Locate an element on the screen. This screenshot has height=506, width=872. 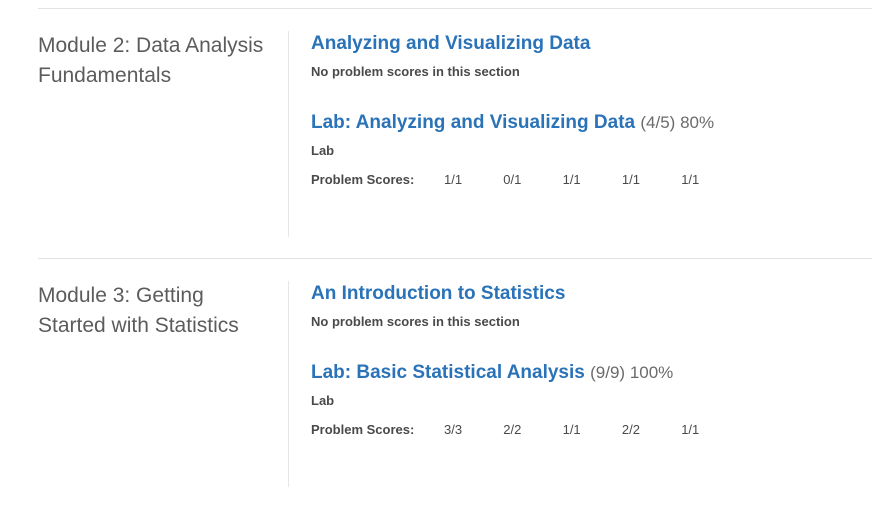
problem-scores: Problem Scores: 3/3 2/2 1/1 2/2 1/1 is located at coordinates (591, 429).